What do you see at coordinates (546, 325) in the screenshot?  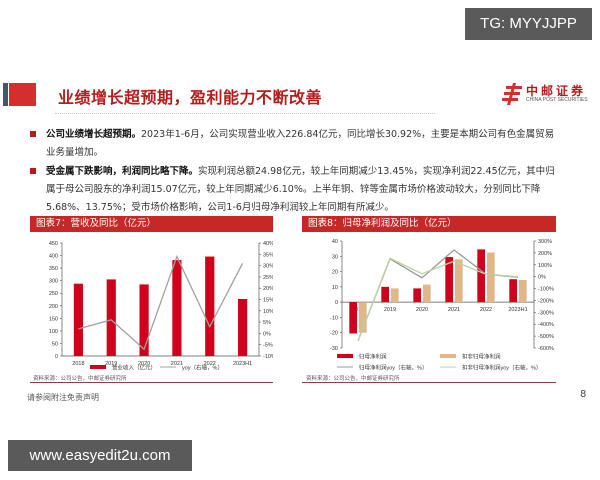 I see `svg-text: -400%` at bounding box center [546, 325].